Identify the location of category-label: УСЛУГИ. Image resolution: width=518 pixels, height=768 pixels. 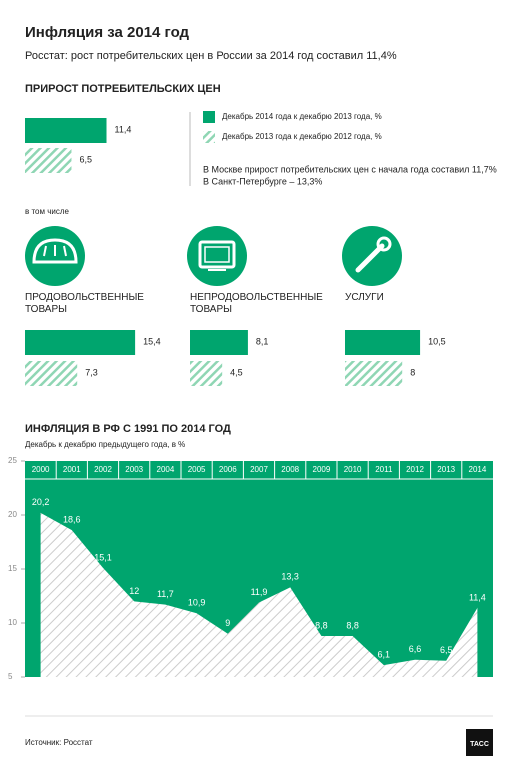
(364, 297).